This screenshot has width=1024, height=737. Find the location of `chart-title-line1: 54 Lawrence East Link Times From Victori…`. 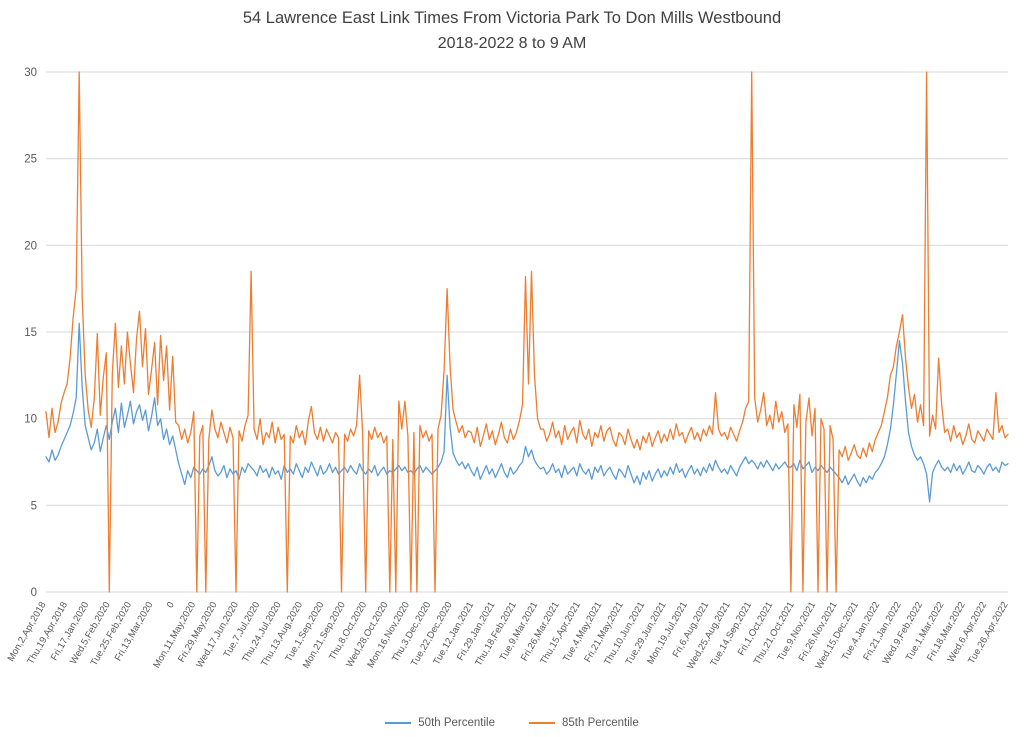

chart-title-line1: 54 Lawrence East Link Times From Victori… is located at coordinates (512, 18).